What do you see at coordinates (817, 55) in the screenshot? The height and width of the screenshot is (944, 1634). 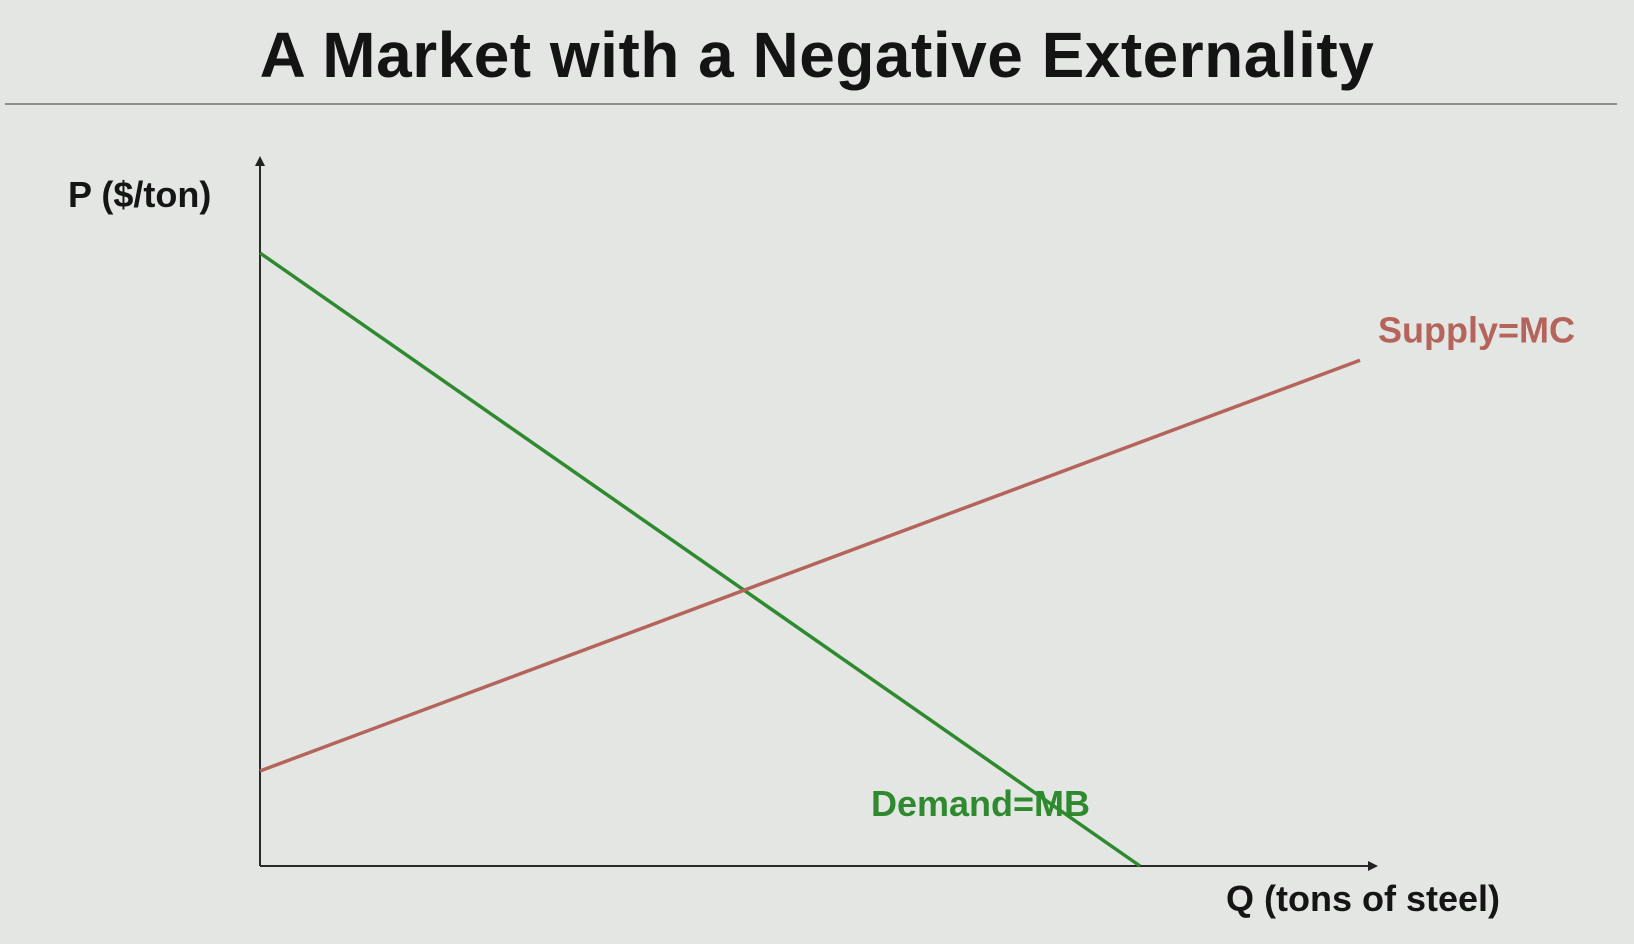 I see `slide-title: A Market with a Negative Externality` at bounding box center [817, 55].